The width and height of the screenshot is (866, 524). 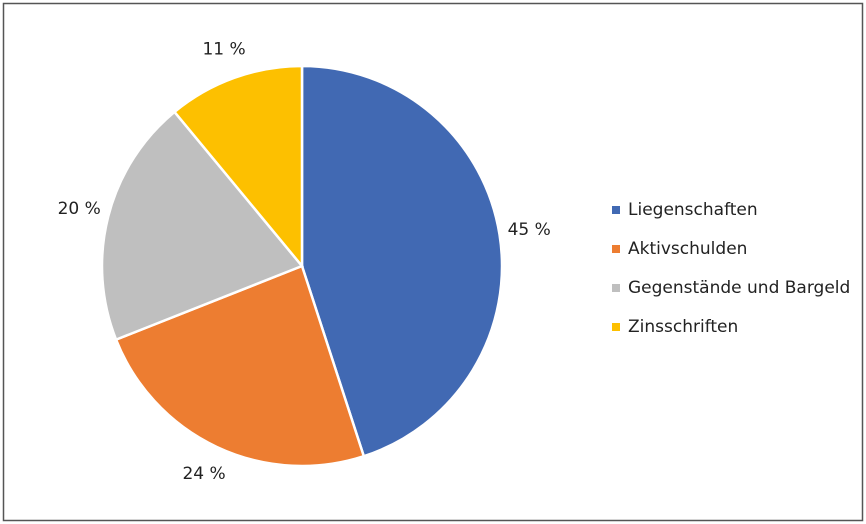 I want to click on data-label: 20 %, so click(x=79, y=209).